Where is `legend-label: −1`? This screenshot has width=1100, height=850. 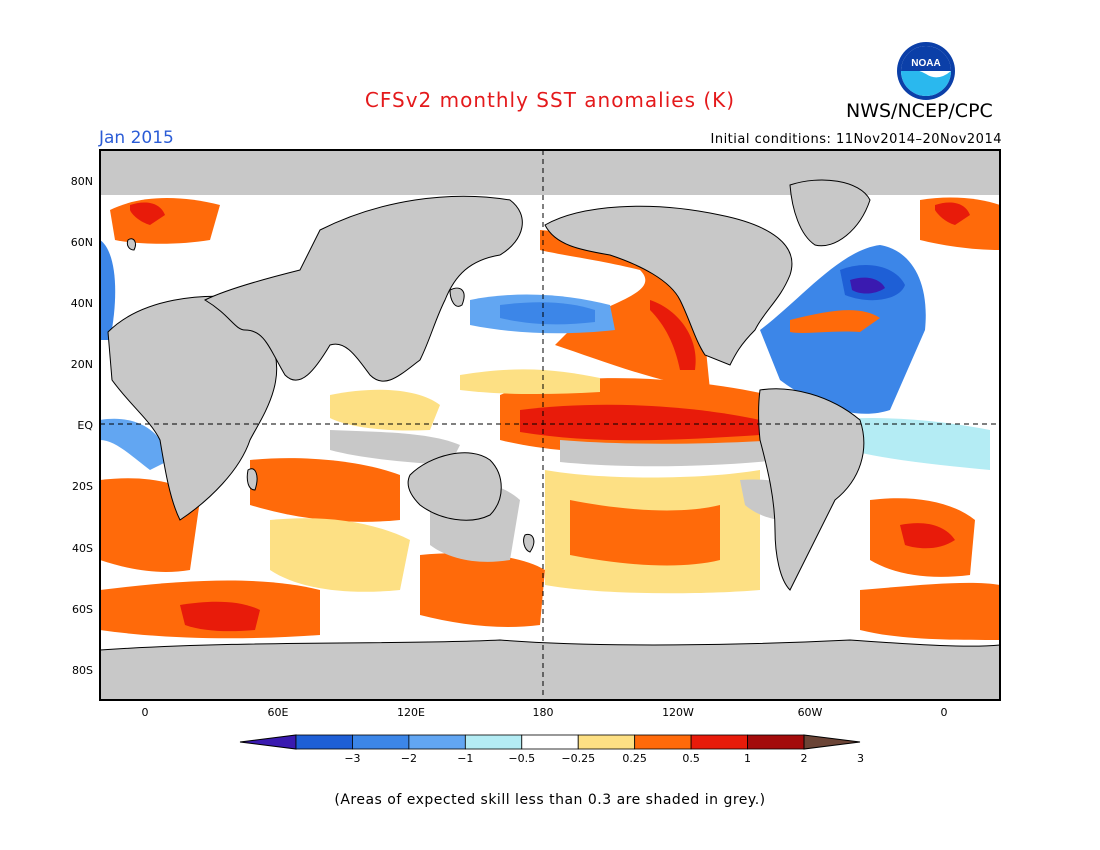
legend-label: −1 is located at coordinates (465, 758).